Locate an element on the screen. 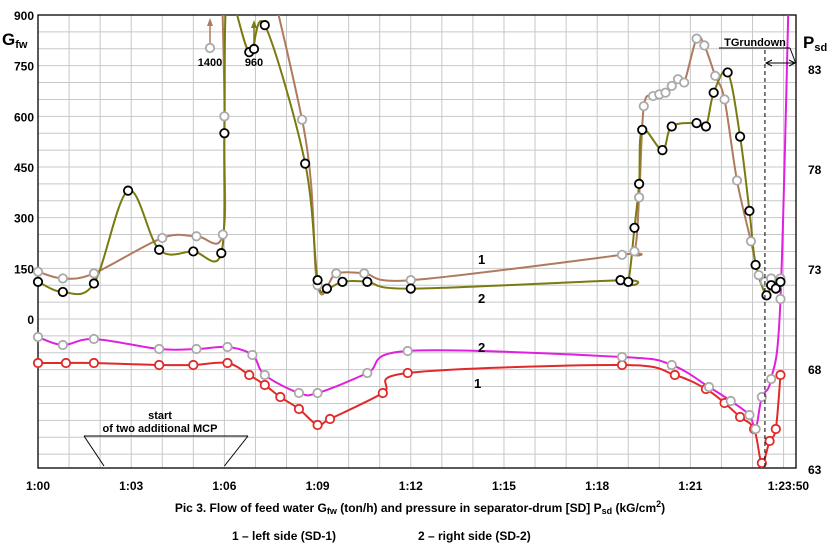 The height and width of the screenshot is (560, 840). left-tick-label: 0 is located at coordinates (30, 320).